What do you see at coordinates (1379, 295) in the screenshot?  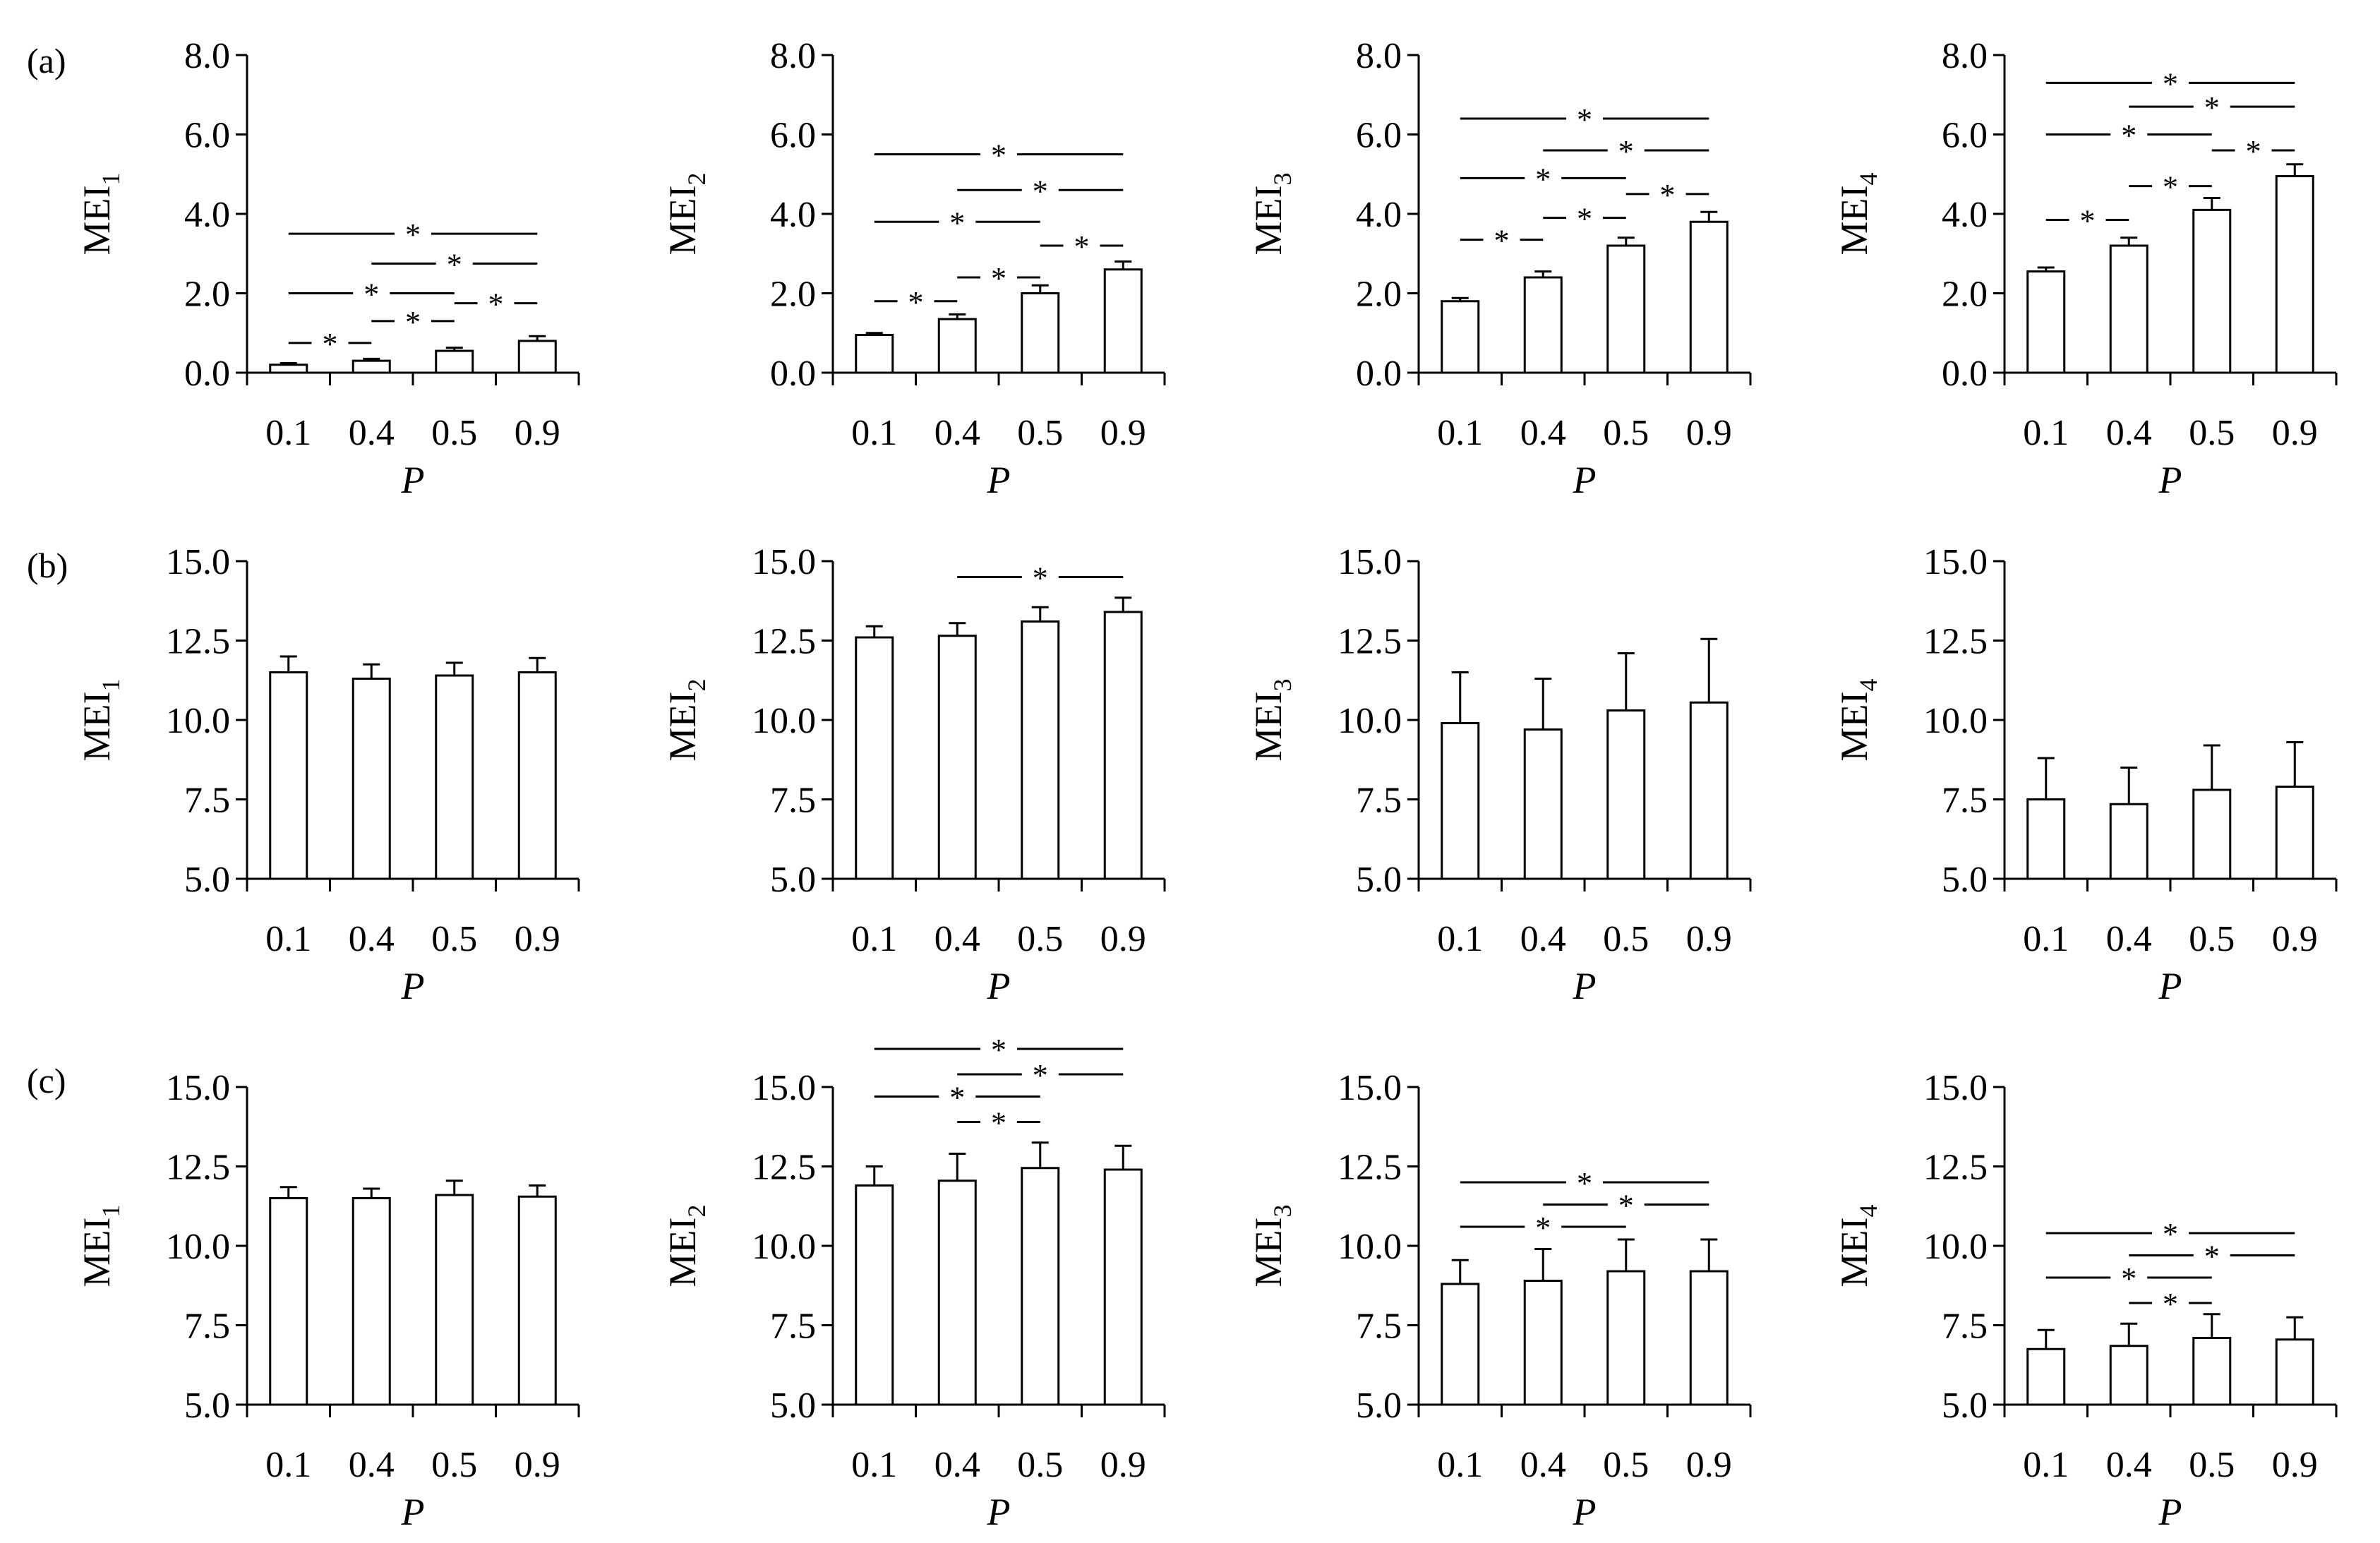 I see `y-tick-label: 2.0` at bounding box center [1379, 295].